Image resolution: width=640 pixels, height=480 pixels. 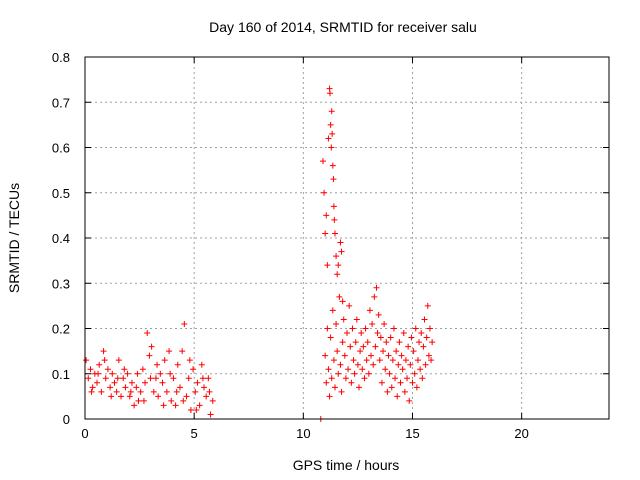 What do you see at coordinates (61, 148) in the screenshot?
I see `y-tick-label: 0.6` at bounding box center [61, 148].